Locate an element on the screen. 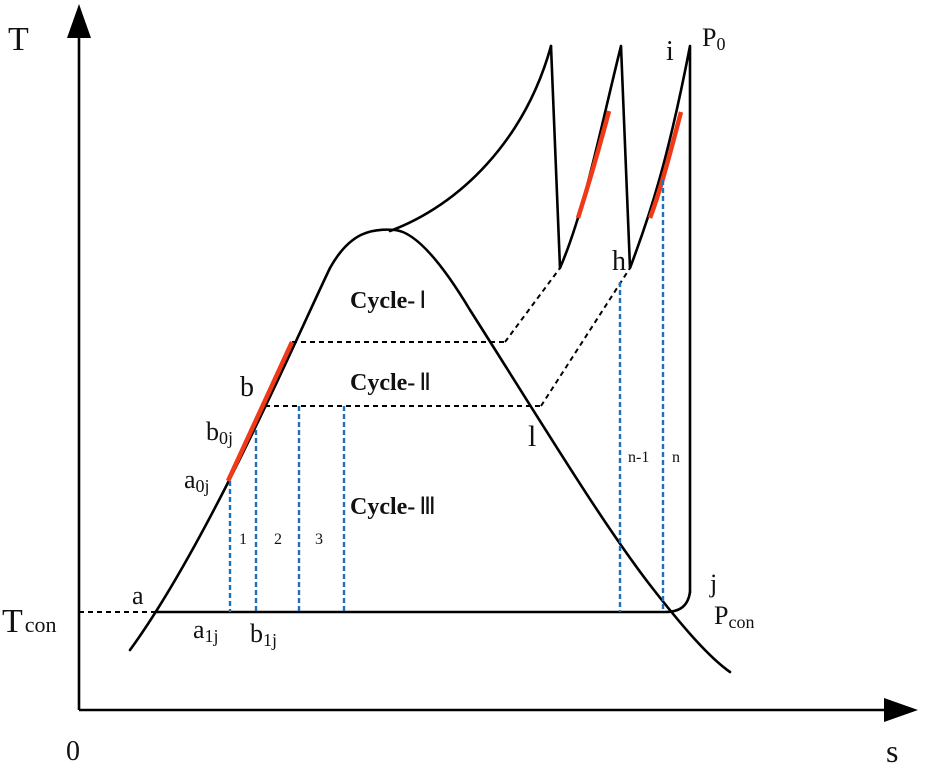 This screenshot has height=767, width=926. tcon-main: T is located at coordinates (12, 621).